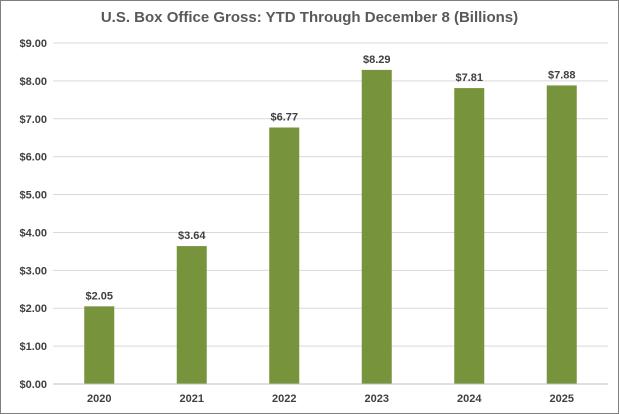 Image resolution: width=619 pixels, height=414 pixels. Describe the element at coordinates (562, 75) in the screenshot. I see `data-label: $7.88` at that location.